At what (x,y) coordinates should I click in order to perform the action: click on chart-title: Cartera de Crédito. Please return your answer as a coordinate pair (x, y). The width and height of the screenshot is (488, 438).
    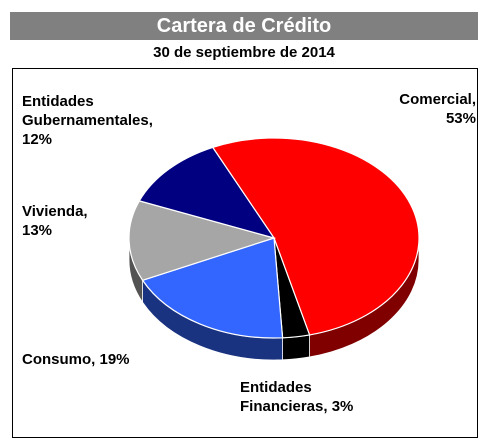
    Looking at the image, I should click on (244, 26).